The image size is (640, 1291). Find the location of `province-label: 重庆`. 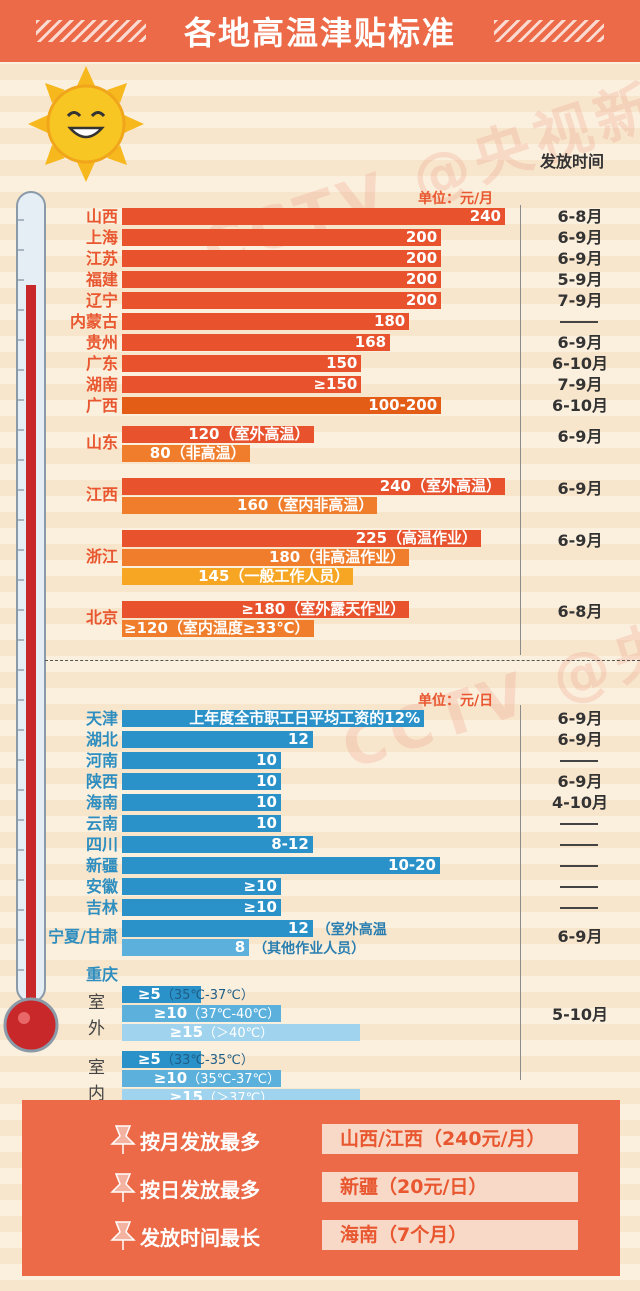

province-label: 重庆 is located at coordinates (101, 974).